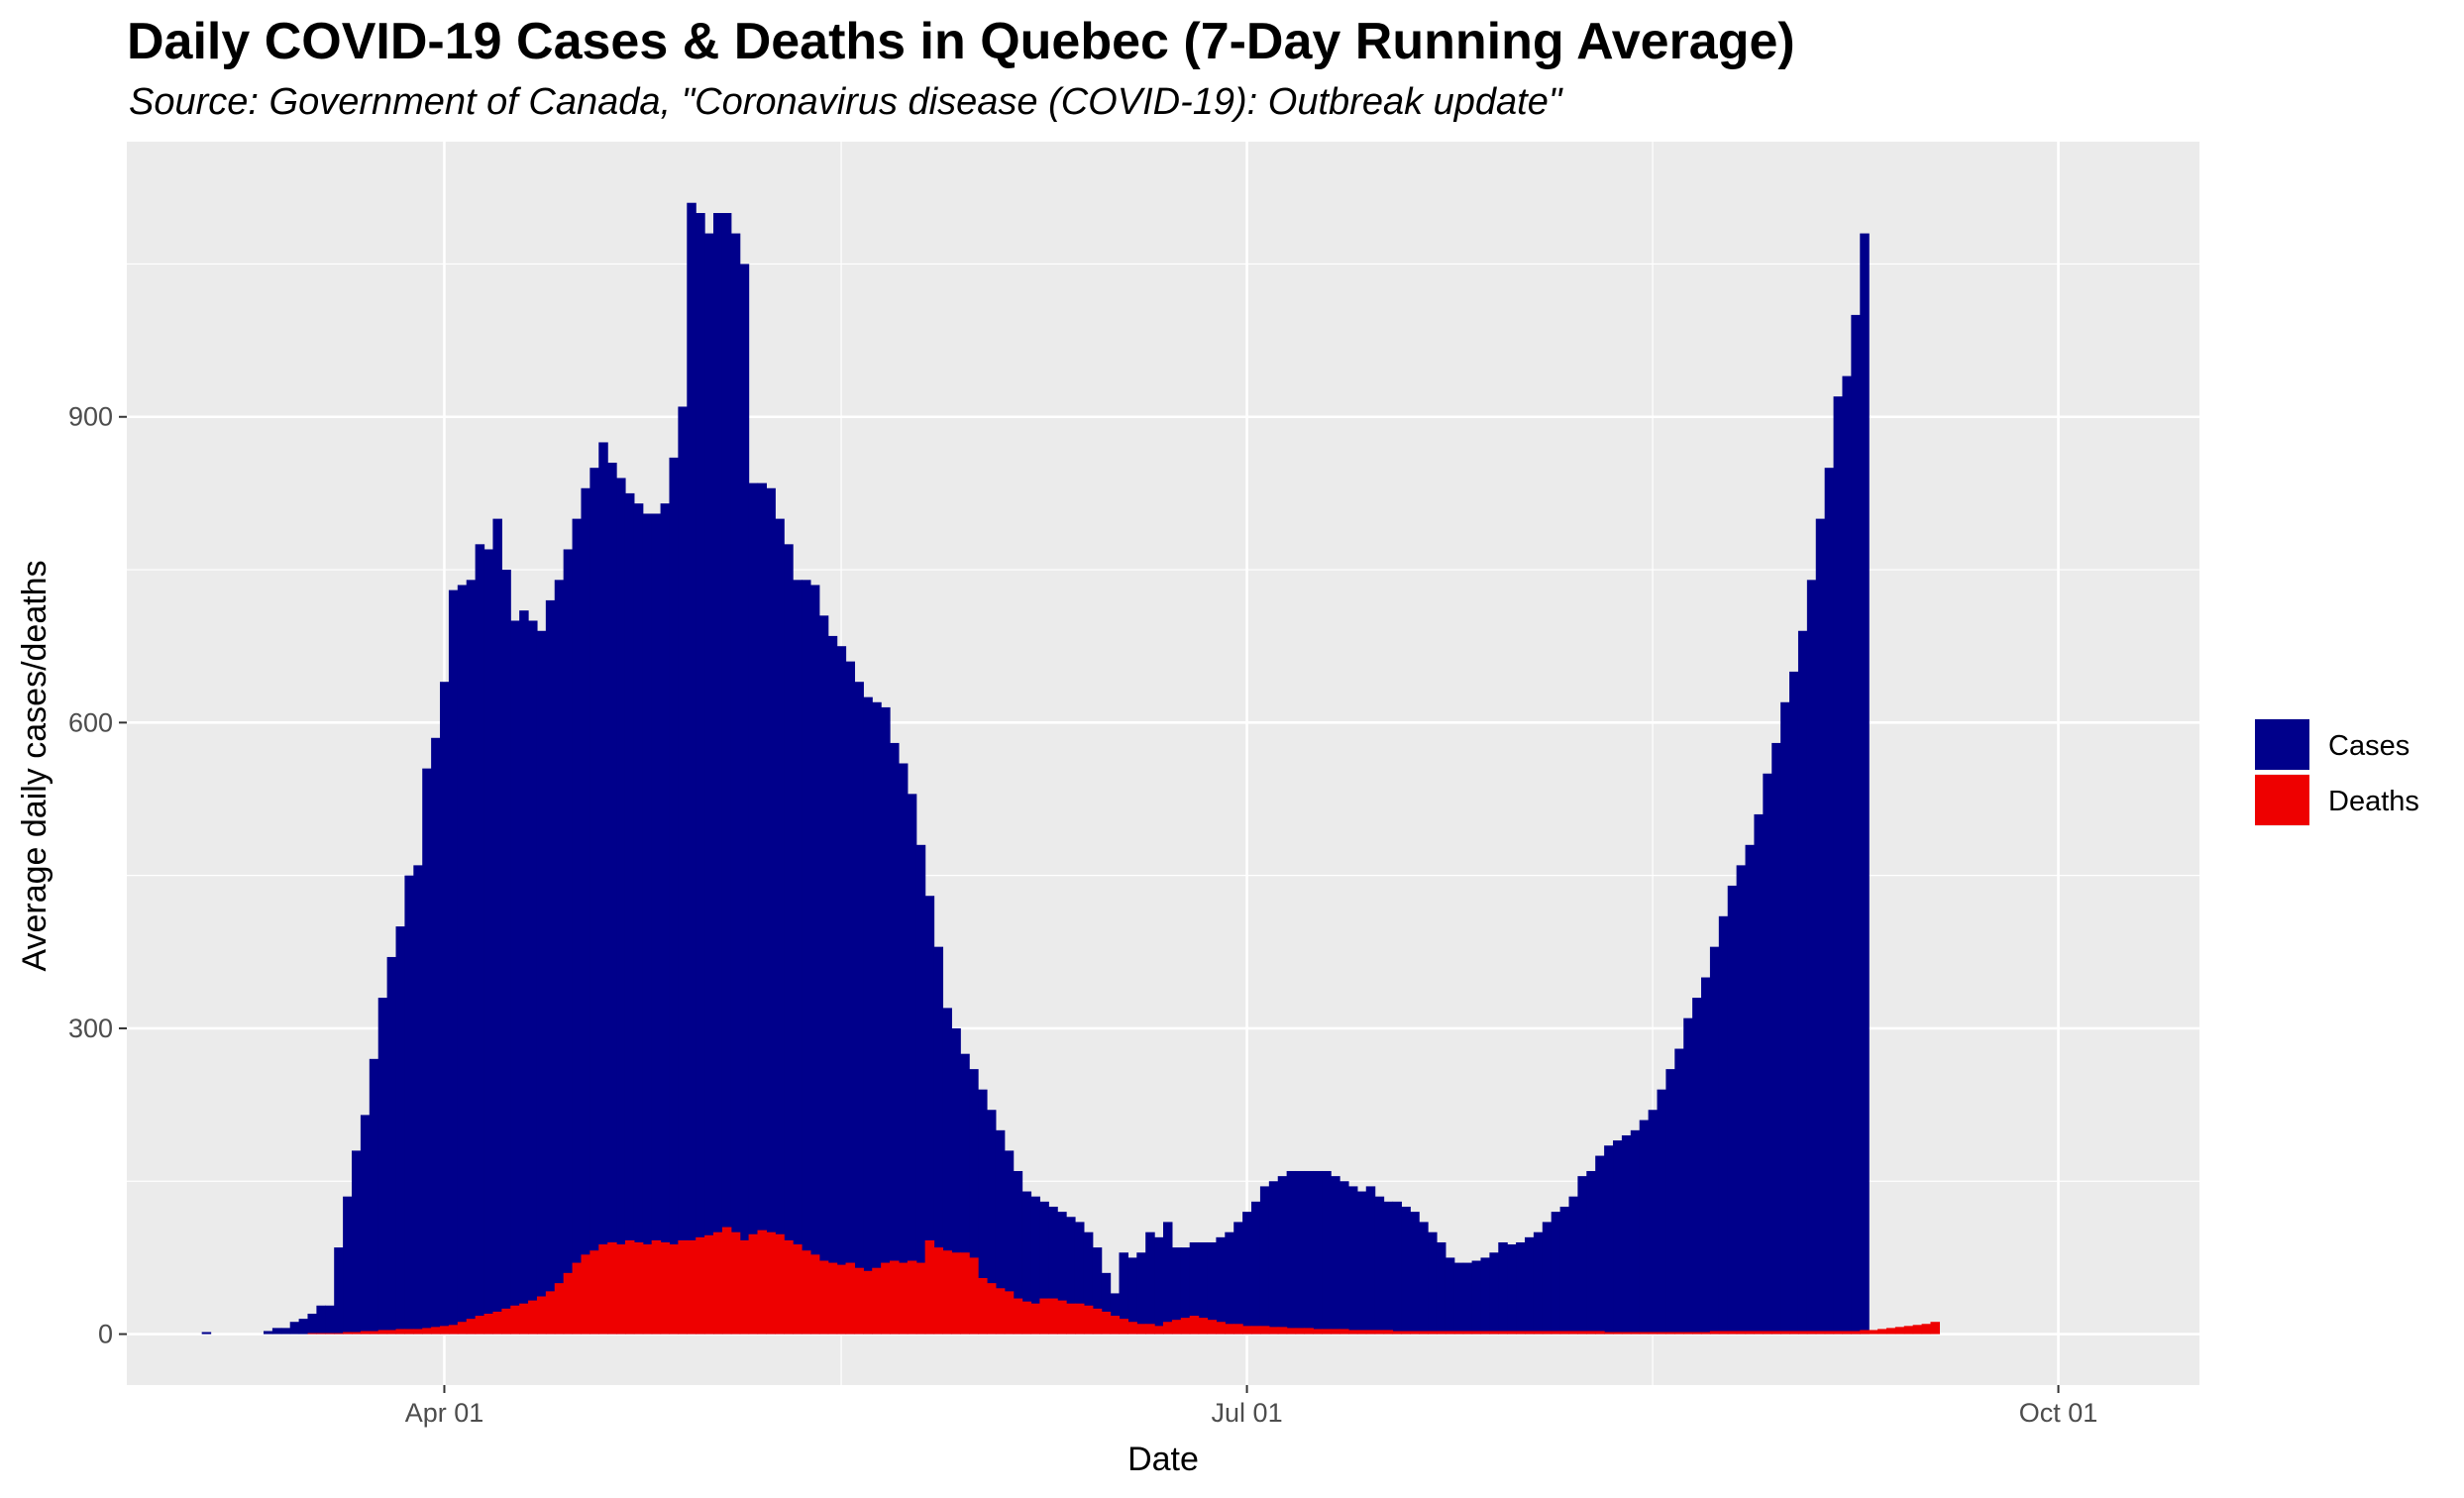 The width and height of the screenshot is (2464, 1498). Describe the element at coordinates (2282, 800) in the screenshot. I see `legend-key-deaths` at that location.